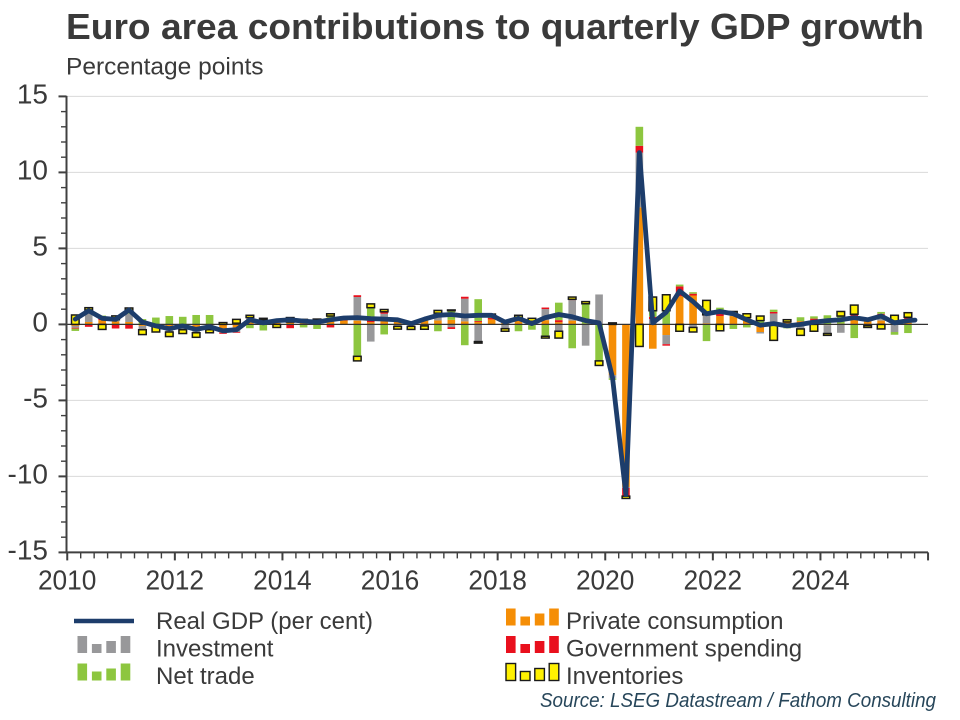 This screenshot has width=960, height=720. What do you see at coordinates (390, 580) in the screenshot?
I see `svg-text: 2016` at bounding box center [390, 580].